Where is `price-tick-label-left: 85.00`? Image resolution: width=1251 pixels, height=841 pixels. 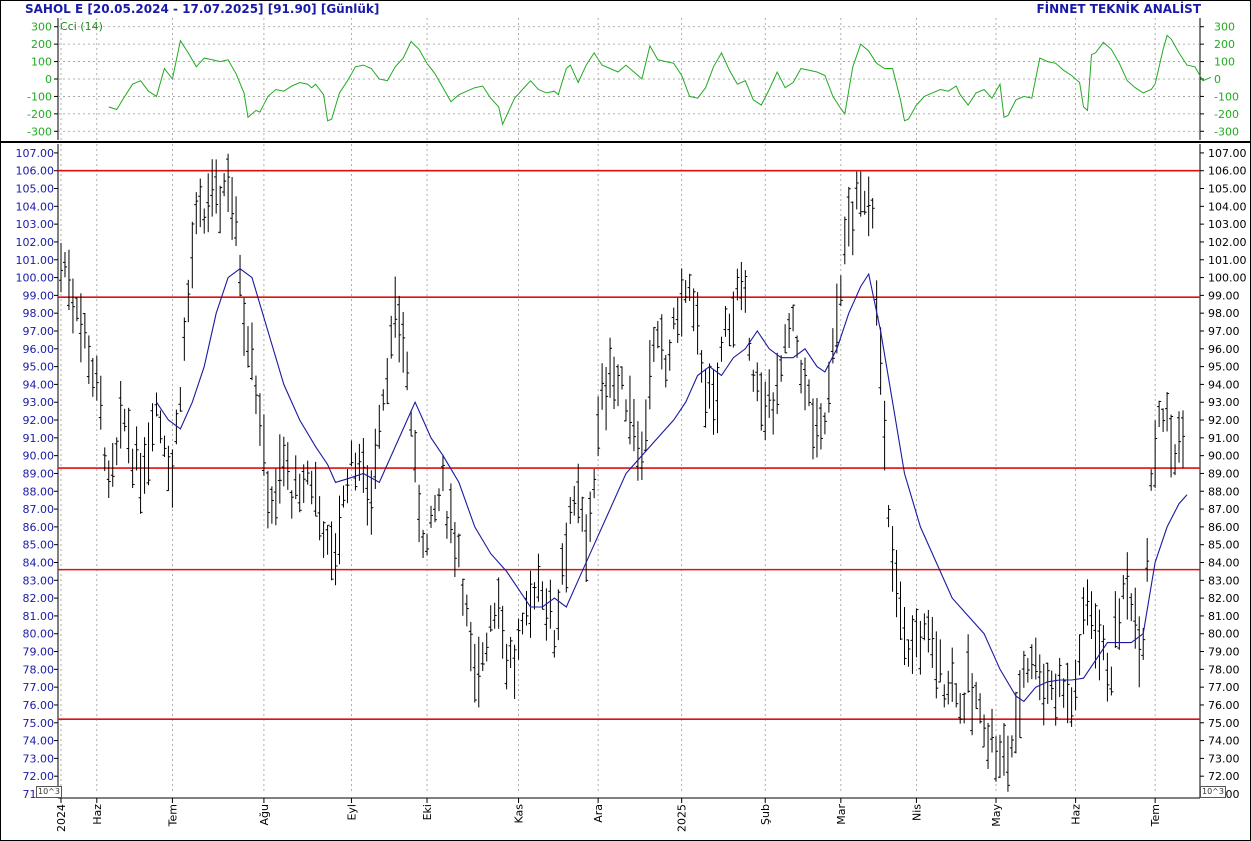 price-tick-label-left: 85.00 is located at coordinates (39, 545).